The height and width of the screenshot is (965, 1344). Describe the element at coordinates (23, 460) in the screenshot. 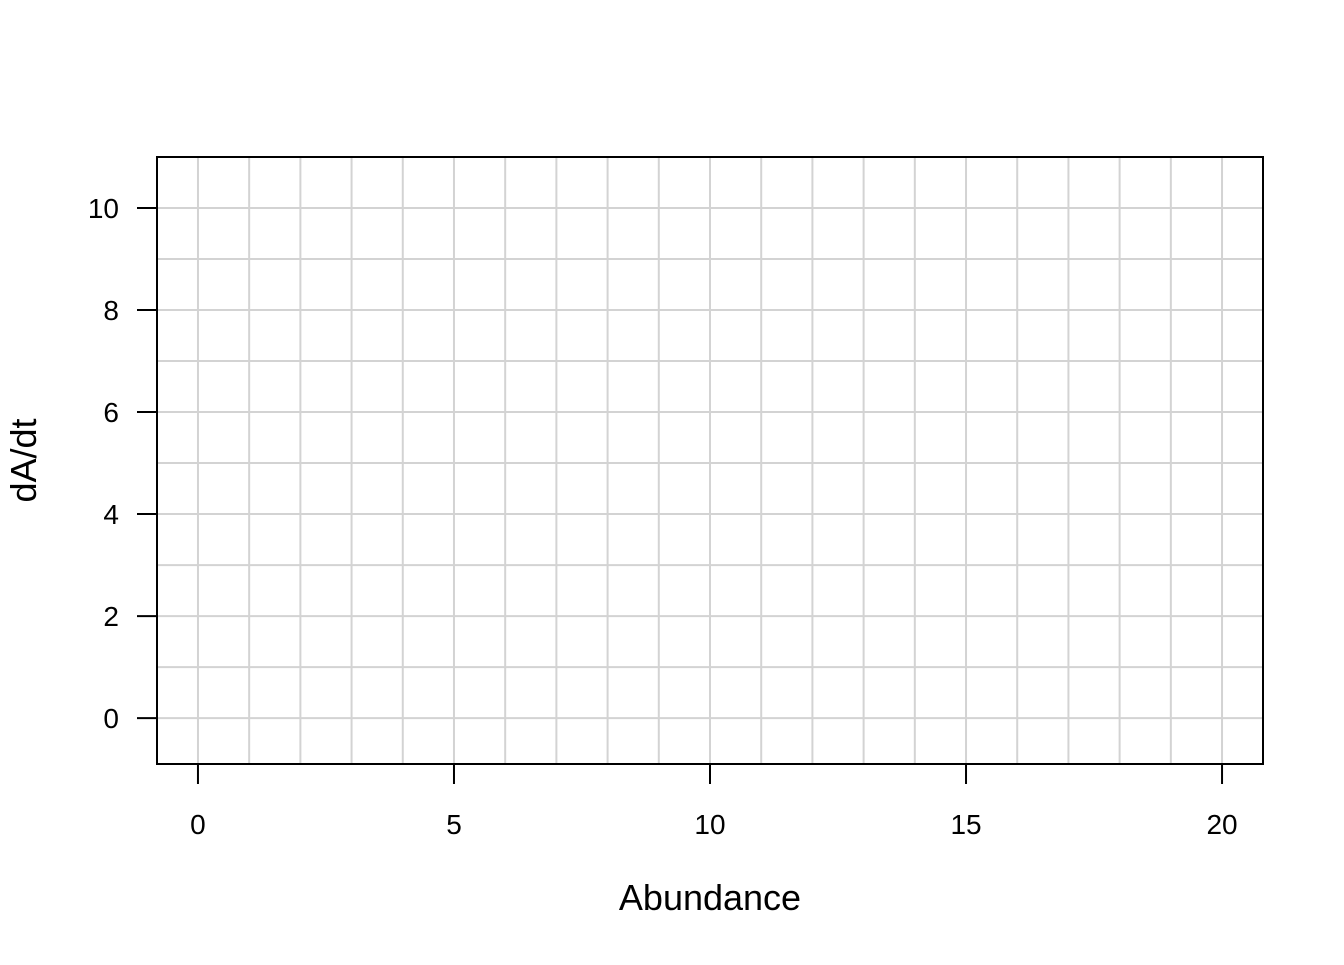

I see `y-axis-label: dA/dt` at that location.